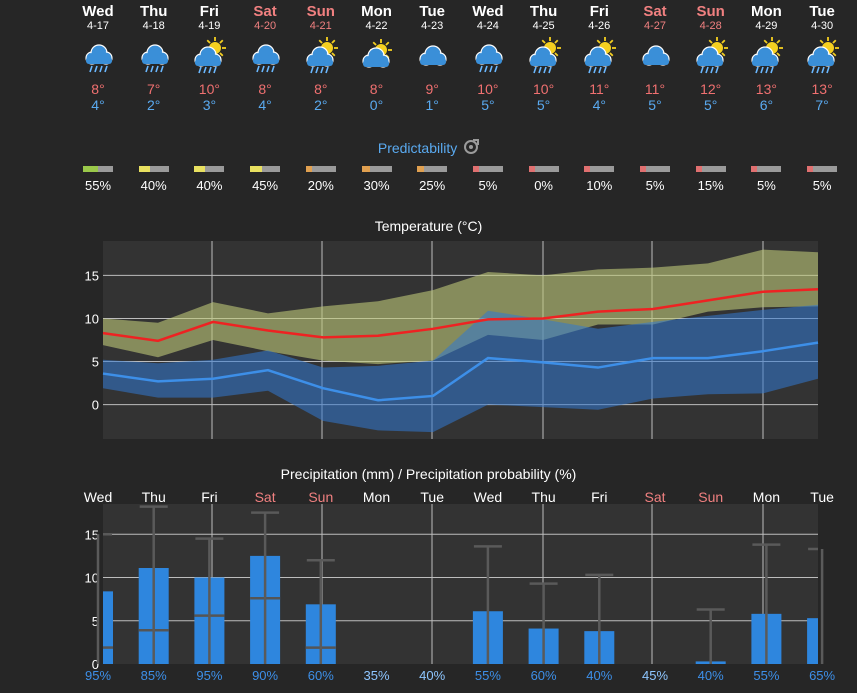 Image resolution: width=857 pixels, height=693 pixels. What do you see at coordinates (460, 307) in the screenshot?
I see `max-temperature-band` at bounding box center [460, 307].